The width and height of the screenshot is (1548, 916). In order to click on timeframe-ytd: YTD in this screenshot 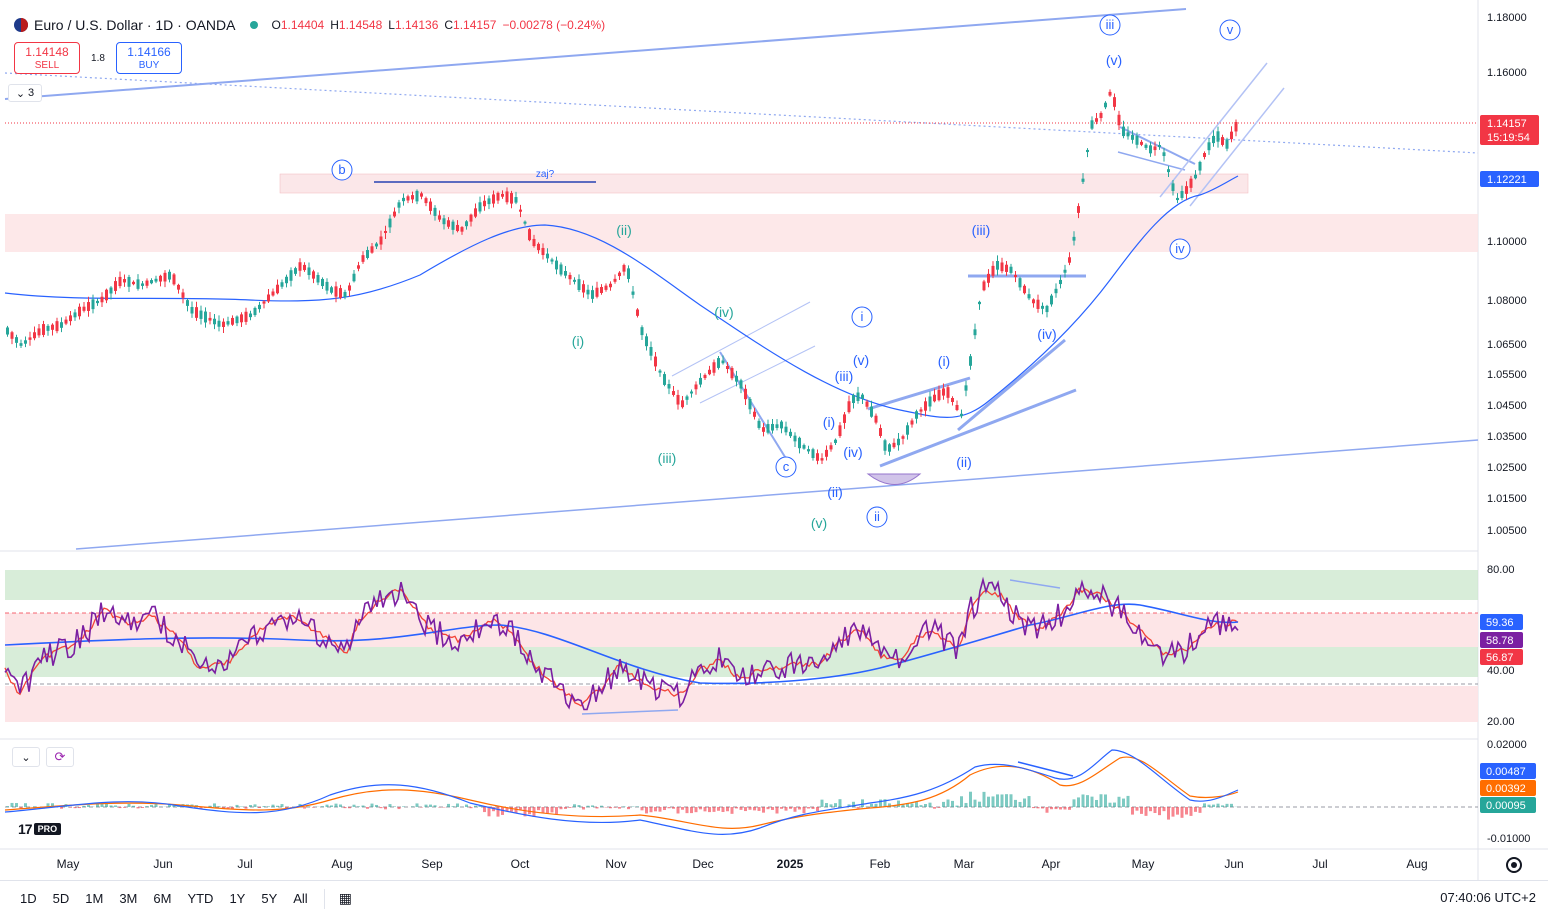, I will do `click(200, 898)`.